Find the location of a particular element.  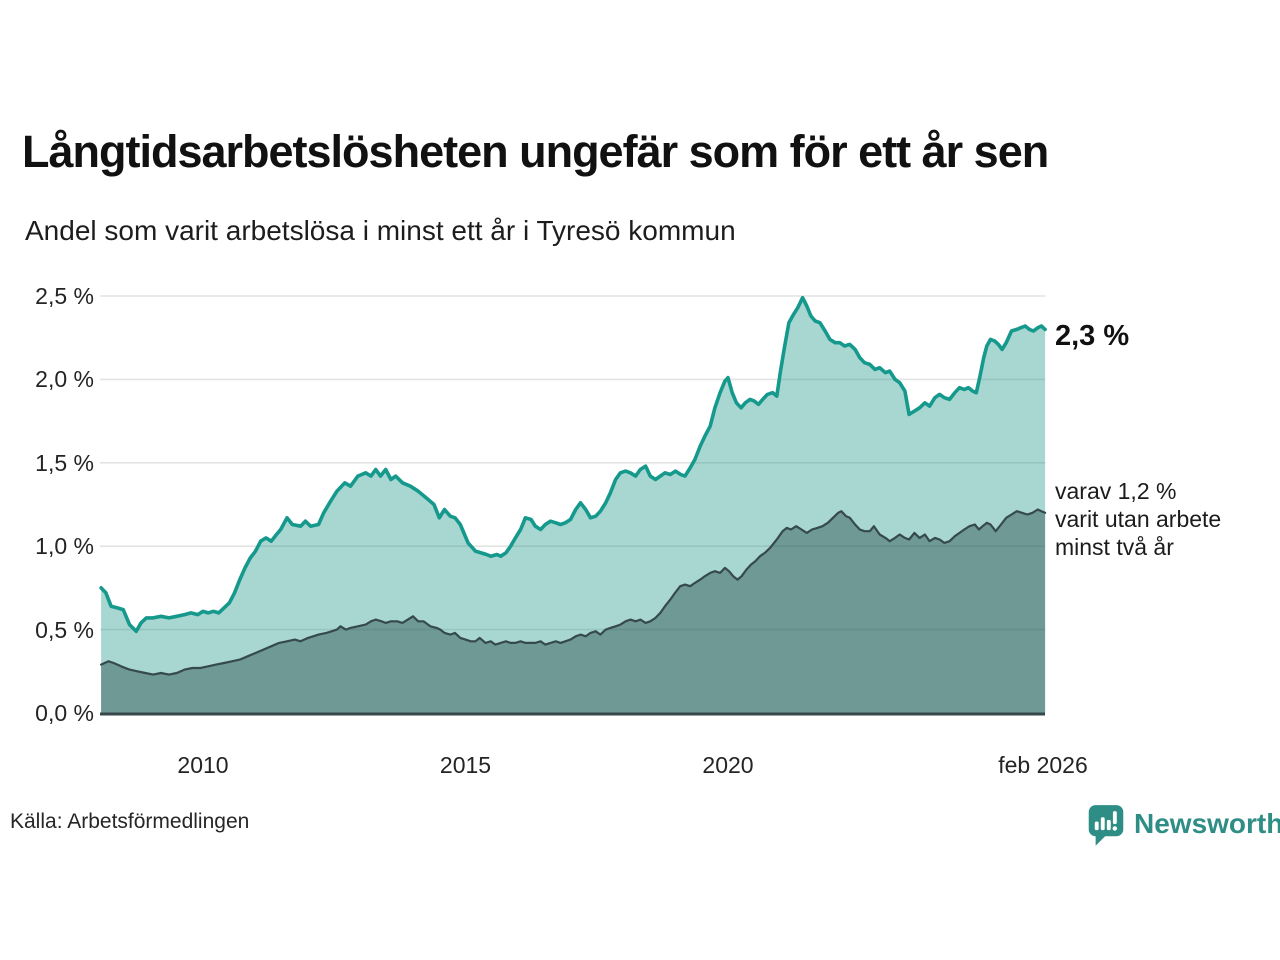

y-axis-label: 0,0 % is located at coordinates (64, 713).